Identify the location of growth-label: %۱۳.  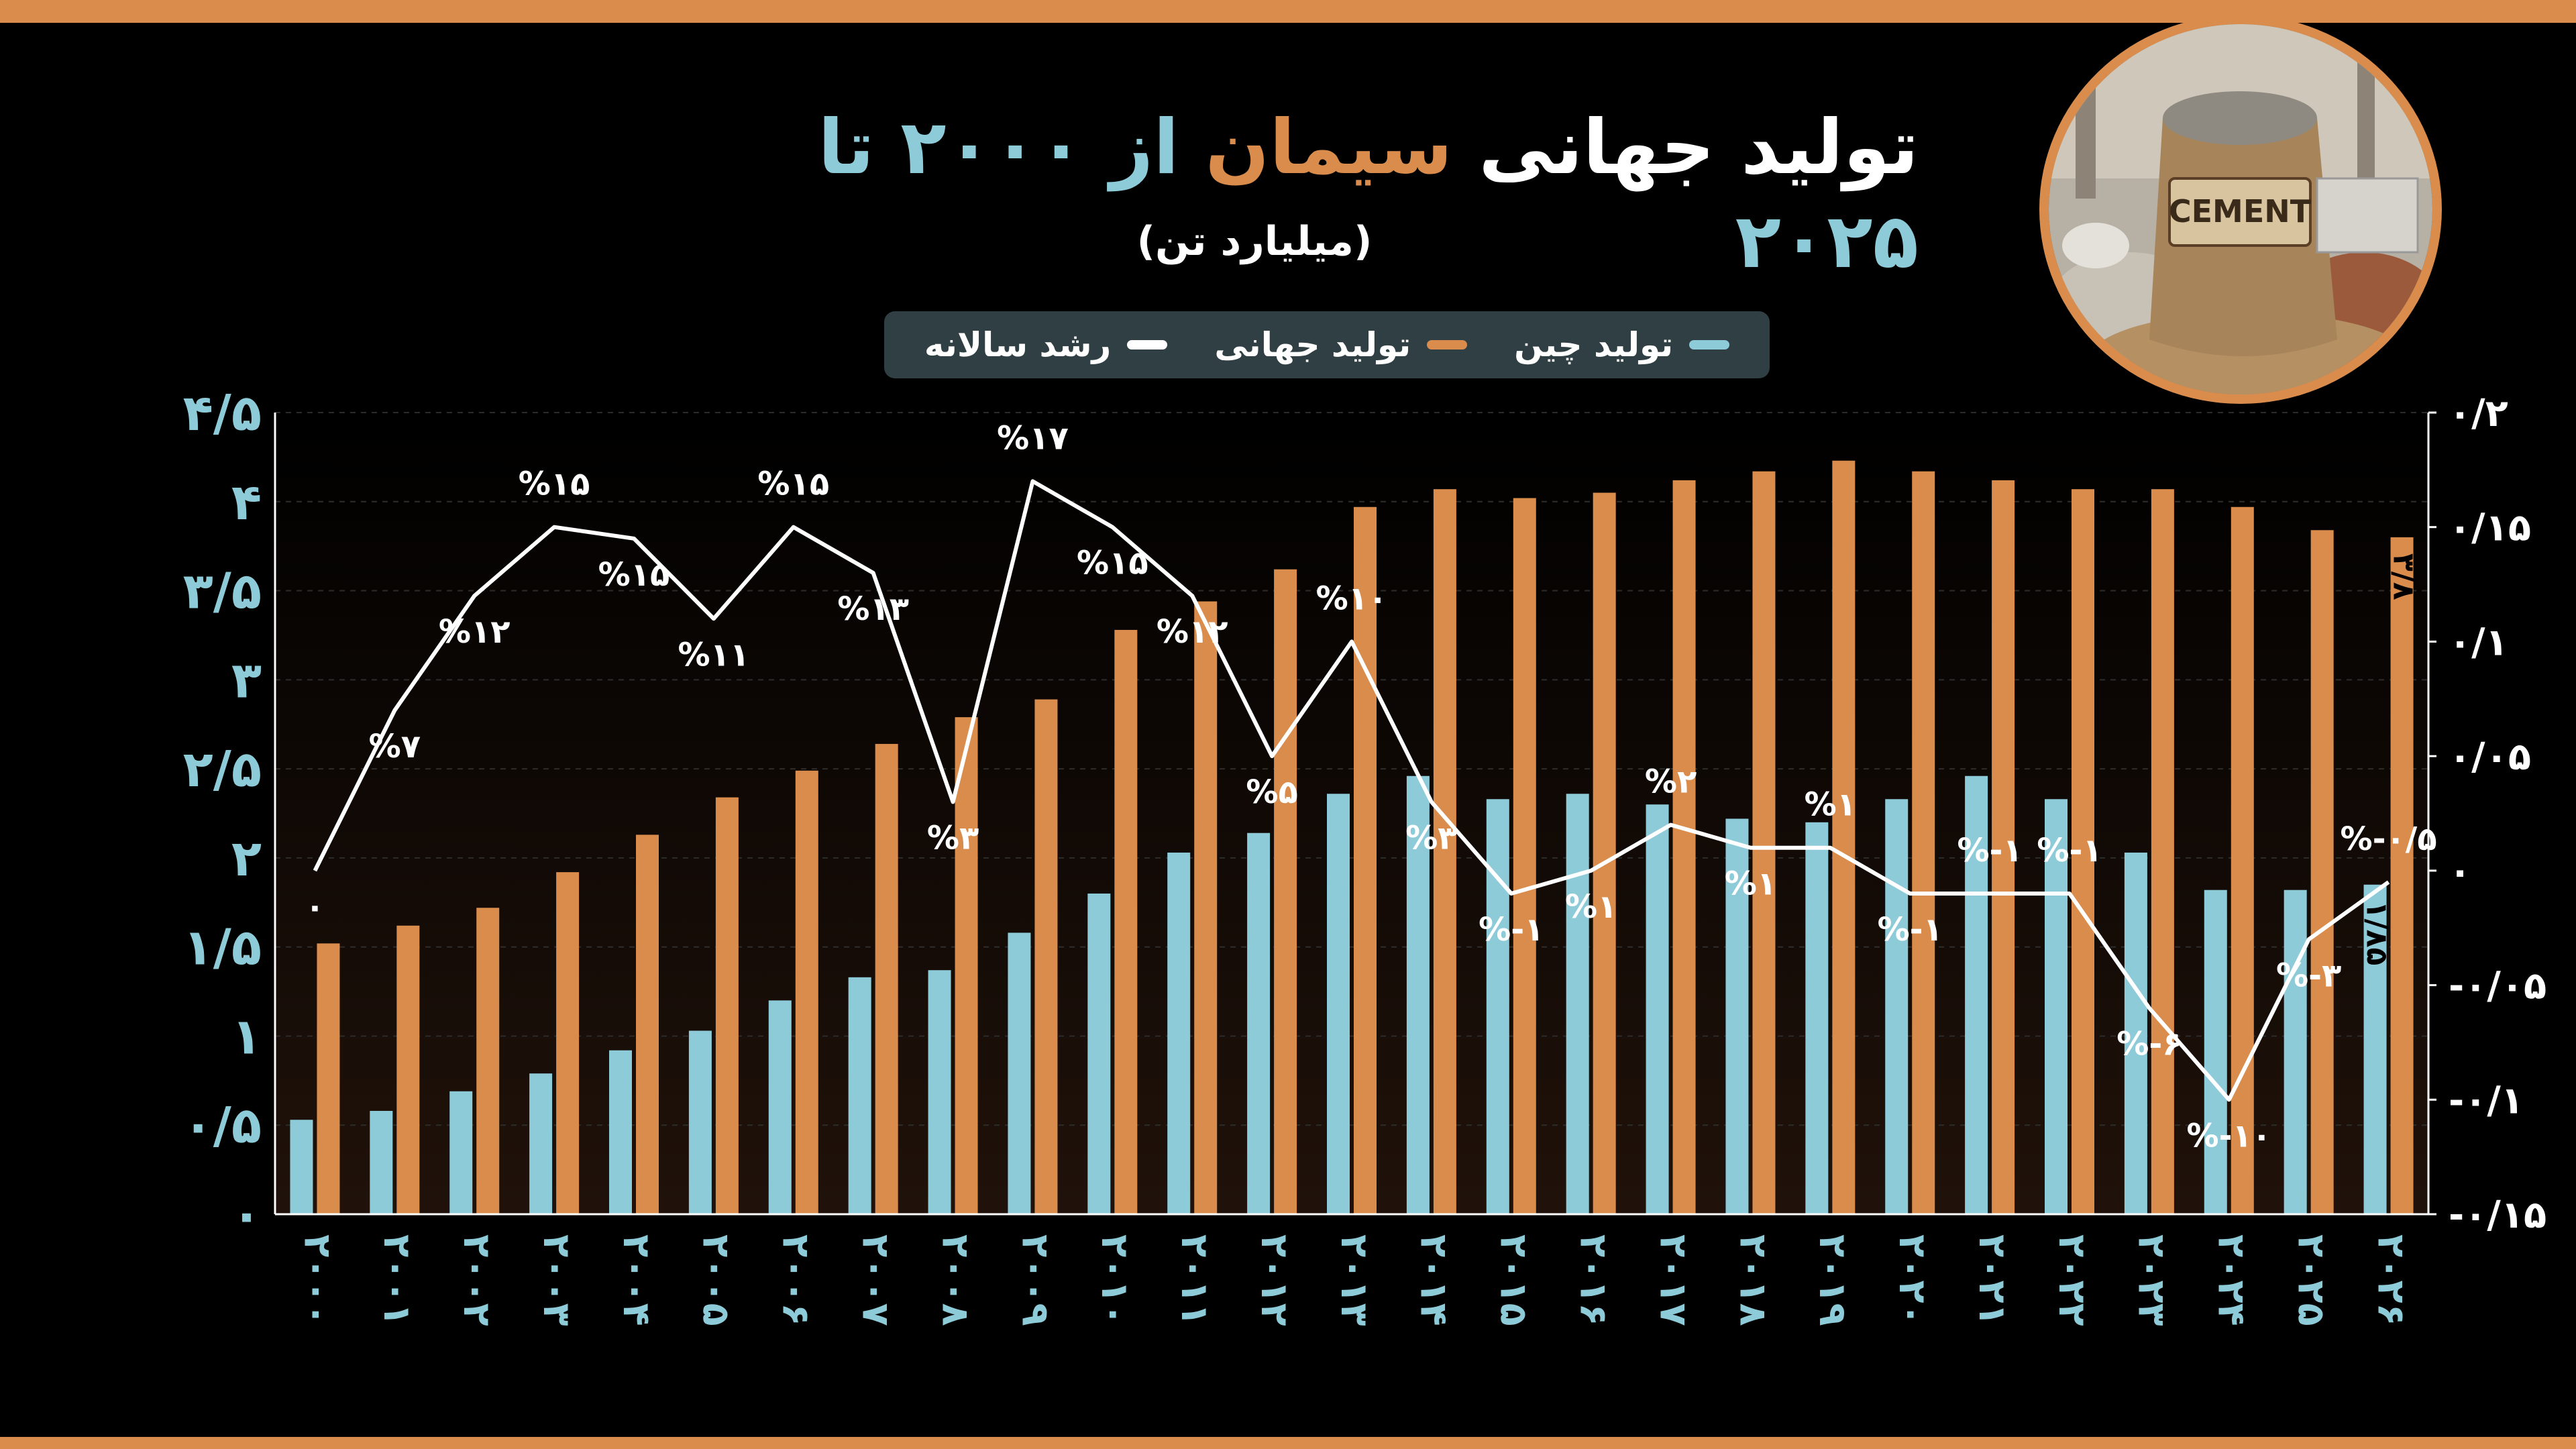
(873, 609).